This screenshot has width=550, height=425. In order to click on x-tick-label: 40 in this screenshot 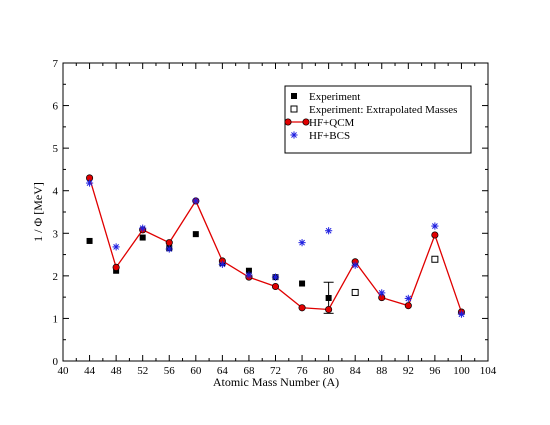, I will do `click(64, 371)`.